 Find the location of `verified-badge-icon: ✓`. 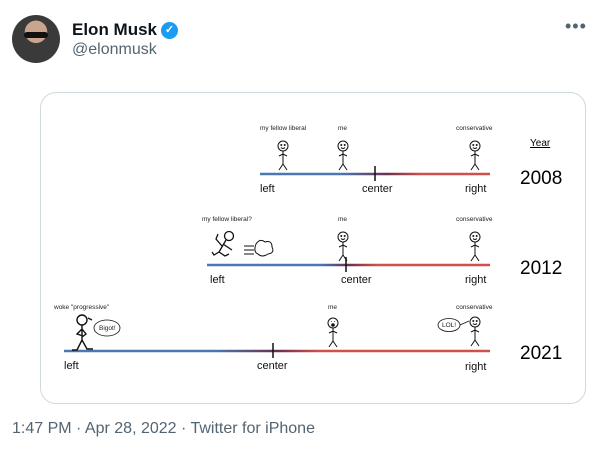

verified-badge-icon: ✓ is located at coordinates (170, 30).